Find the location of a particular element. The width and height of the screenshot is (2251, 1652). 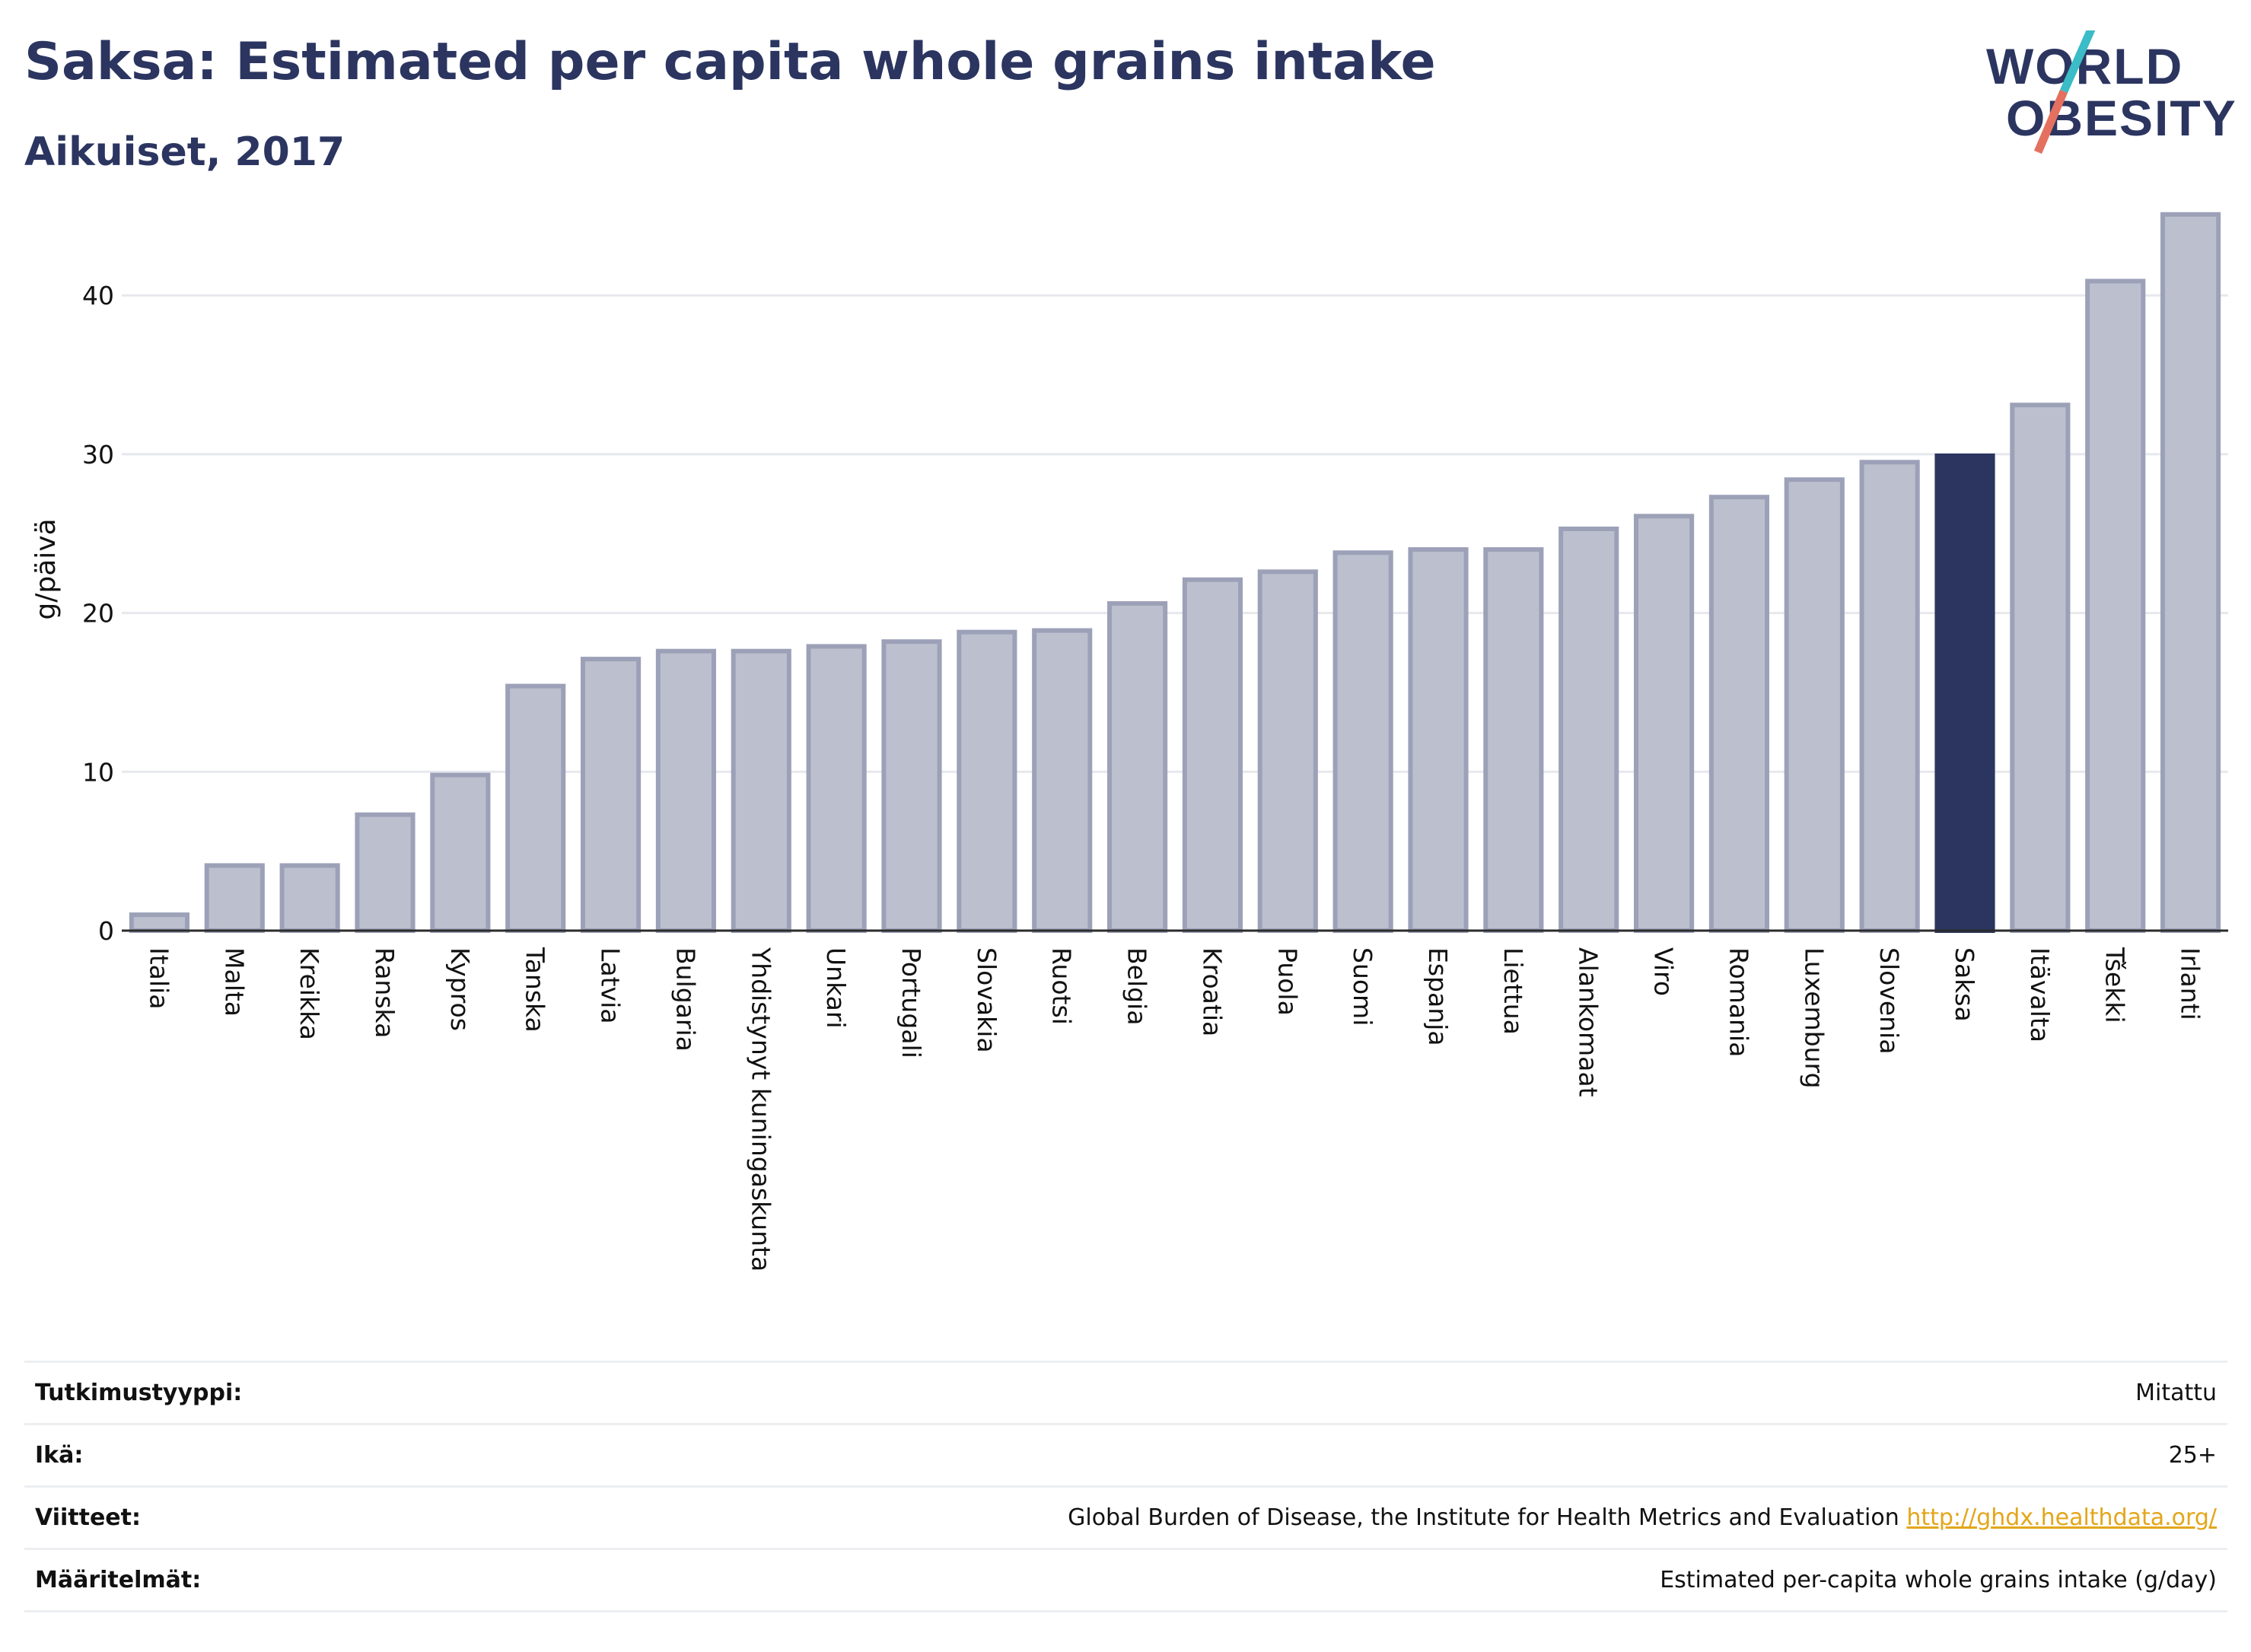

bar-liettua is located at coordinates (1513, 740).